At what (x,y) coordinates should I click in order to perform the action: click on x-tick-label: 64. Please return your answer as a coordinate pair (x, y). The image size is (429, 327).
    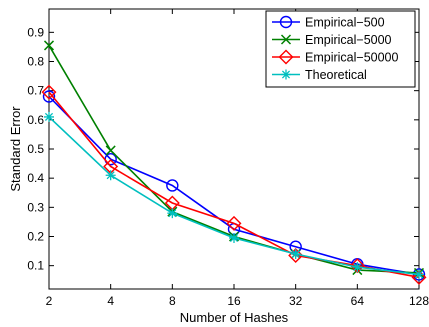
    Looking at the image, I should click on (358, 301).